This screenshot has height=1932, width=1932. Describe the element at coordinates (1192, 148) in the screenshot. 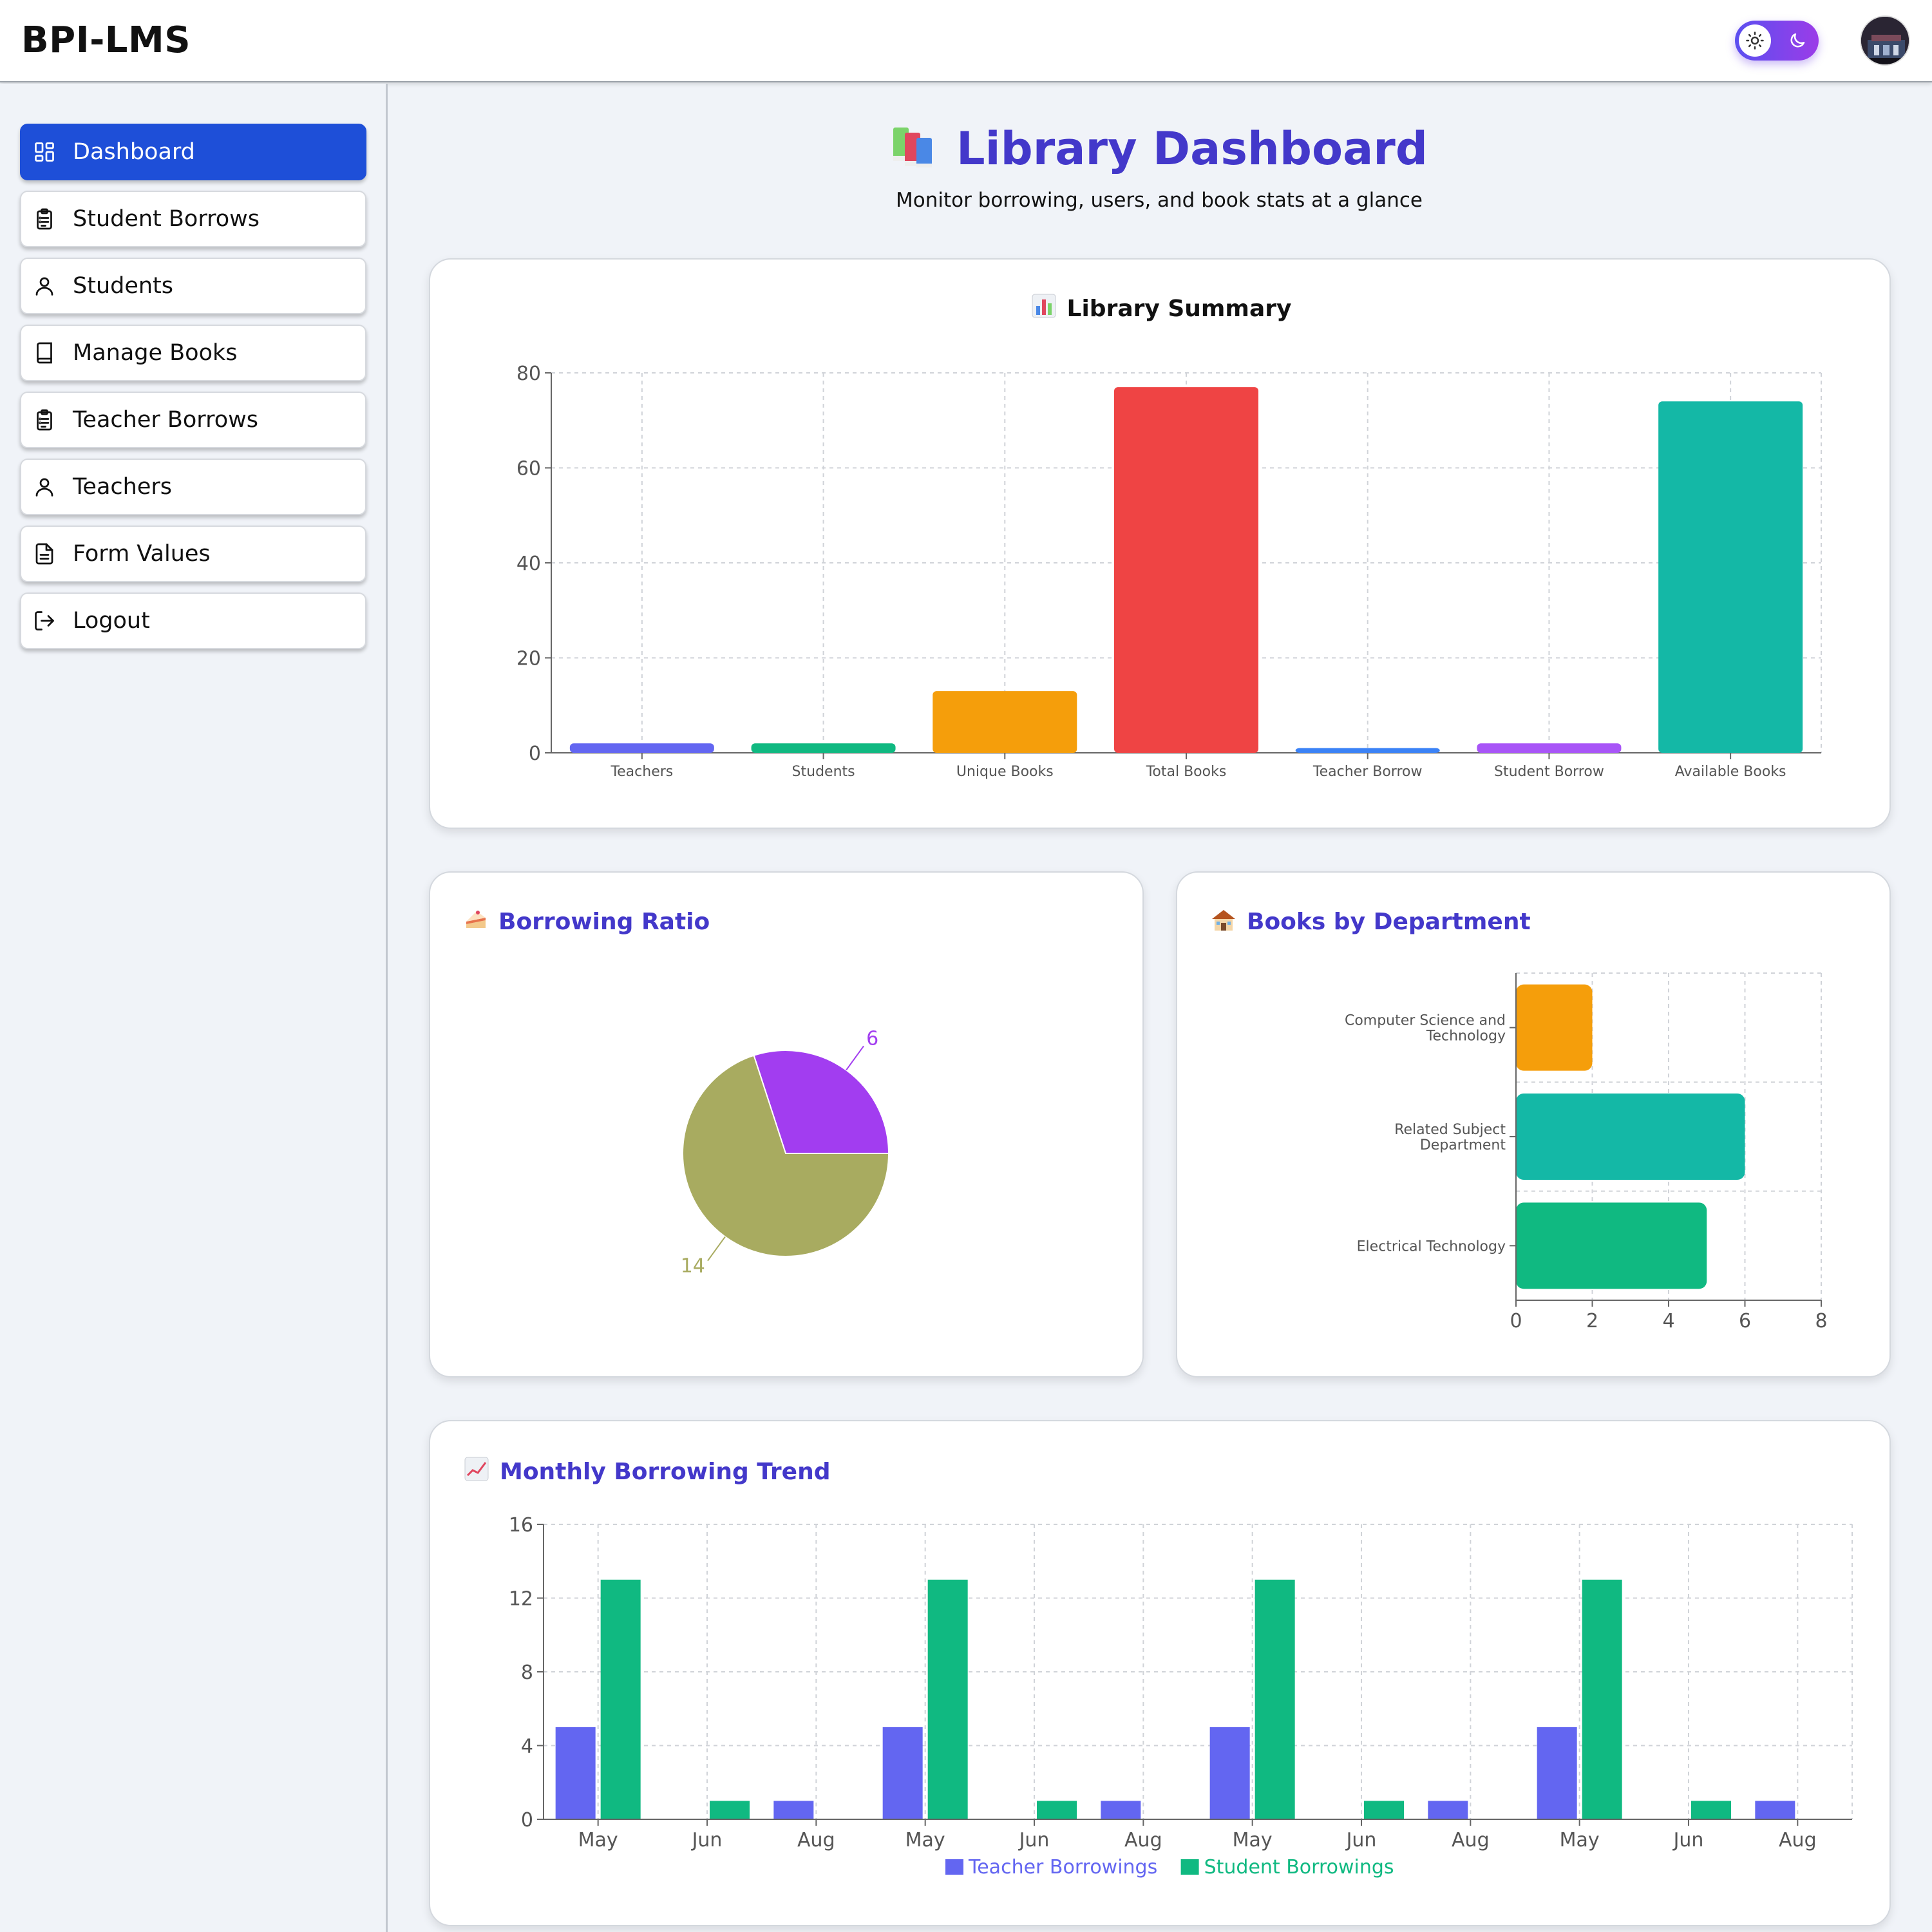

I see `page-title-text: Library Dashboard` at that location.